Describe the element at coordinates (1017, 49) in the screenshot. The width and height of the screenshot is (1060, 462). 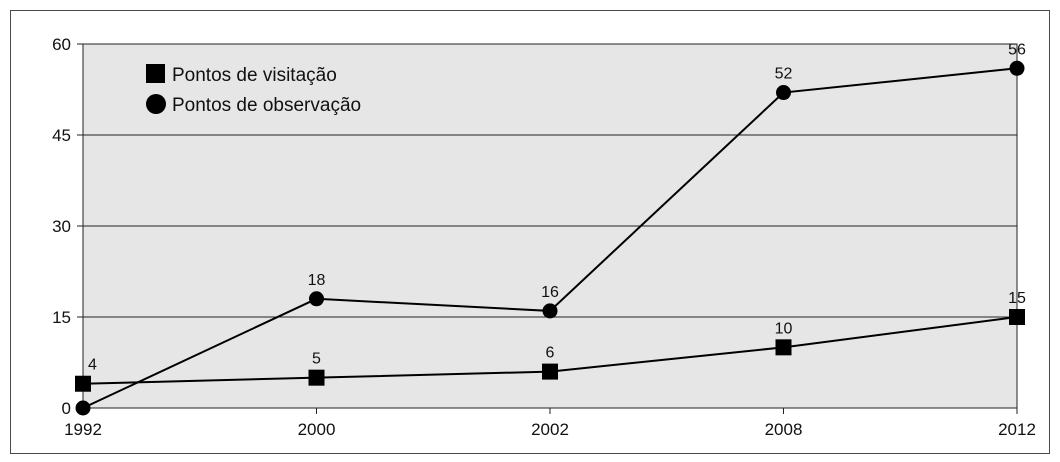
I see `data-label: 56` at that location.